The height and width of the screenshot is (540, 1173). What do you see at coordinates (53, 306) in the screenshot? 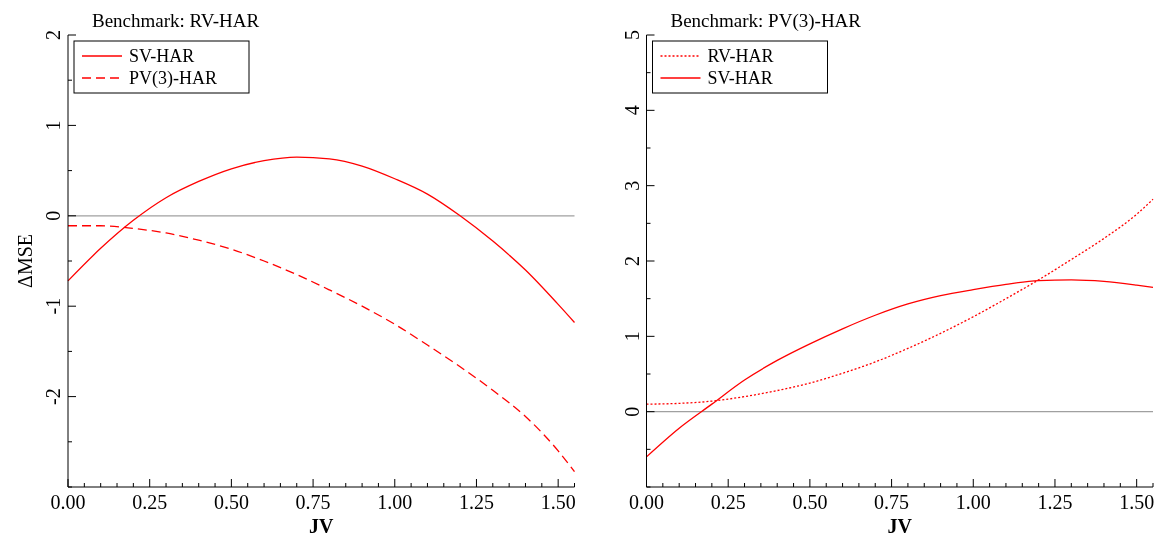
I see `y-tick-label: -1` at bounding box center [53, 306].